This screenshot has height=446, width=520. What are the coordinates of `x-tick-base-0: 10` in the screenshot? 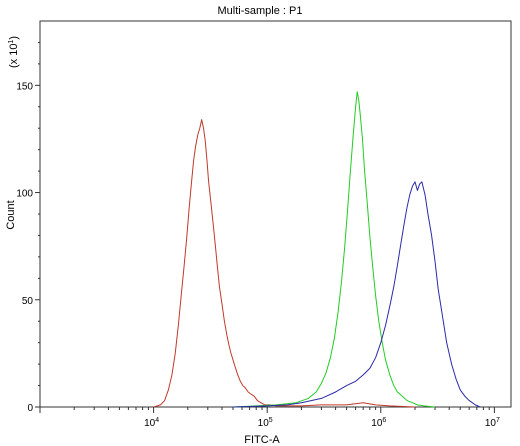 It's located at (150, 423).